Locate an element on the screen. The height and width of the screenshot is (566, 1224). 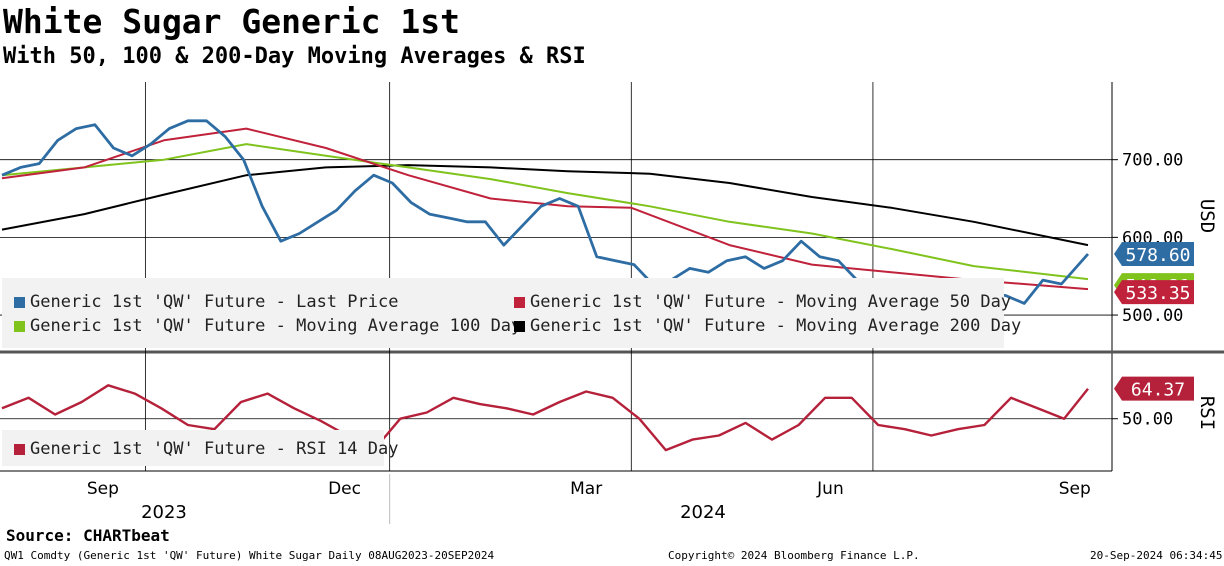
y-axis-label-rsi: RSI is located at coordinates (1207, 413).